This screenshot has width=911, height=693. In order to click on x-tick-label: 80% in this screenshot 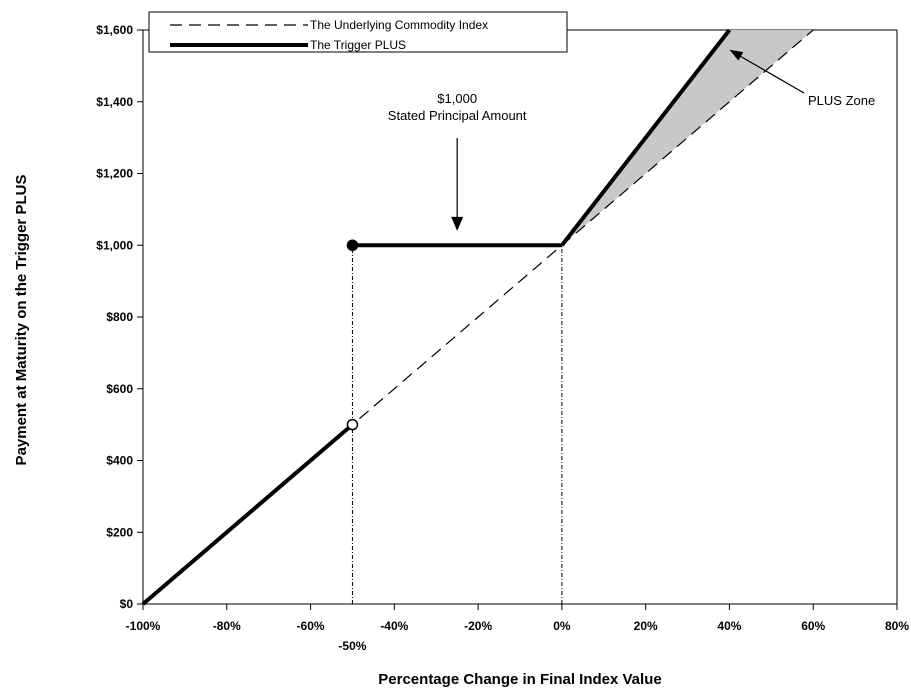, I will do `click(897, 626)`.